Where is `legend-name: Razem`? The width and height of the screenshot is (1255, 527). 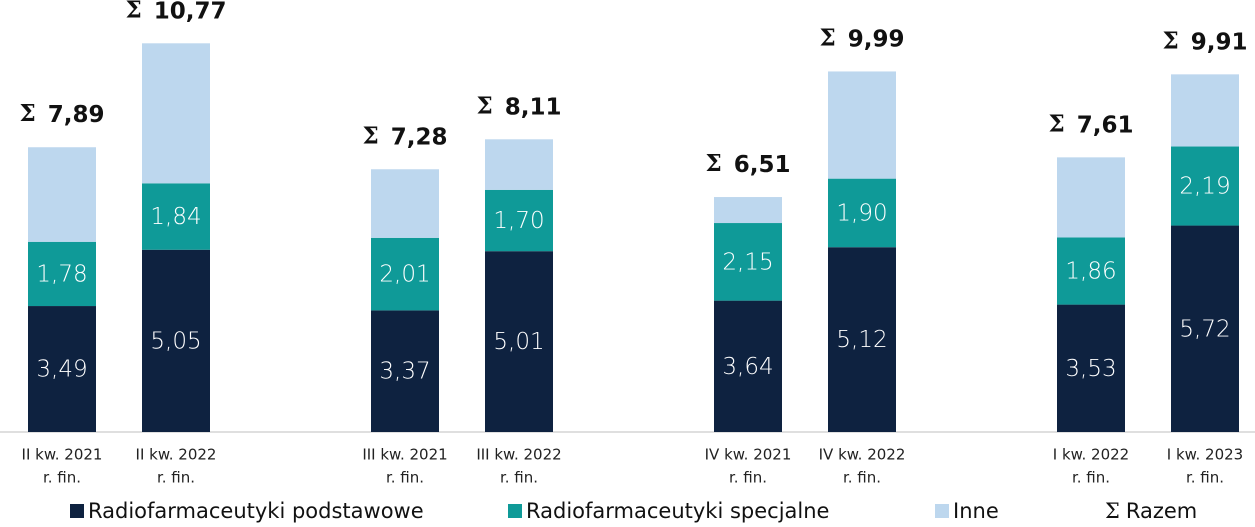 legend-name: Razem is located at coordinates (1161, 511).